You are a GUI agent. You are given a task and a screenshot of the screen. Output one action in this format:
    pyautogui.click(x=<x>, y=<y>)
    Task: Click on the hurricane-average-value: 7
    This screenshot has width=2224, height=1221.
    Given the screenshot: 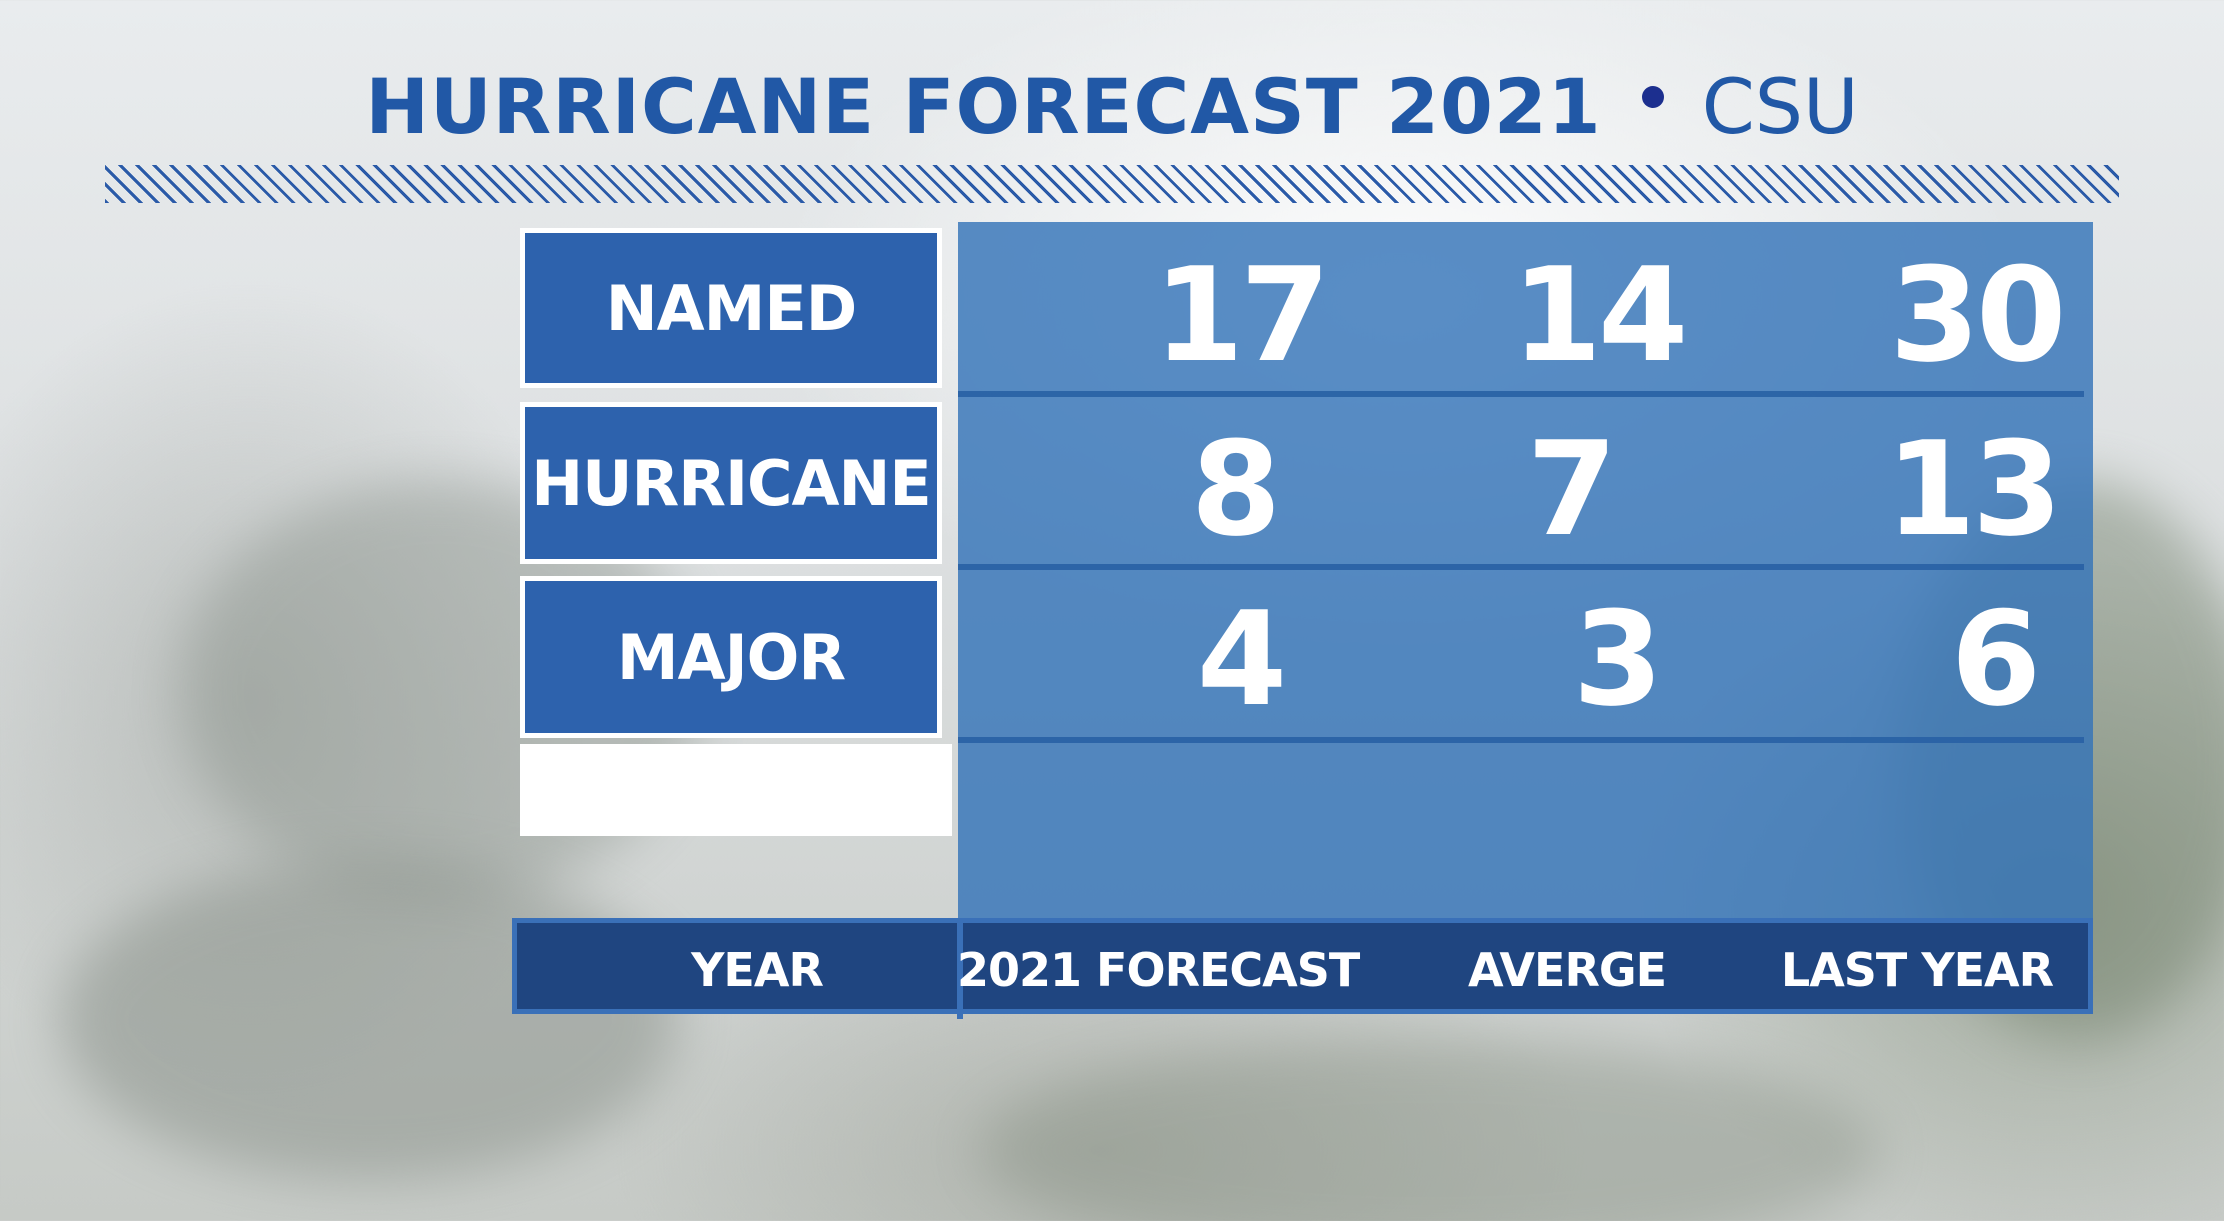 What is the action you would take?
    pyautogui.click(x=1571, y=489)
    